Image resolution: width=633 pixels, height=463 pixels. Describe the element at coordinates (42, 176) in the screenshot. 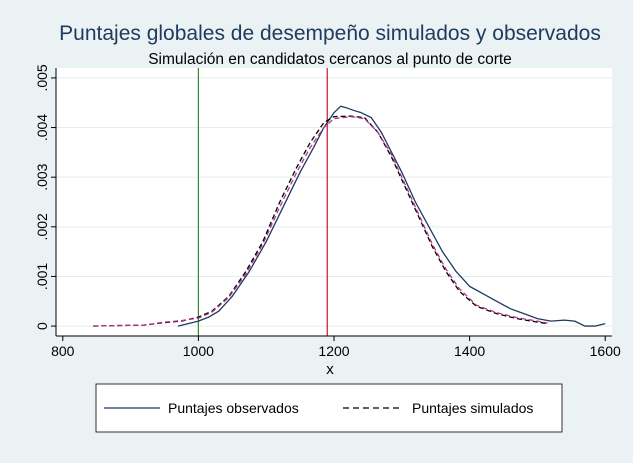

I see `y-tick-label-3: .003` at that location.